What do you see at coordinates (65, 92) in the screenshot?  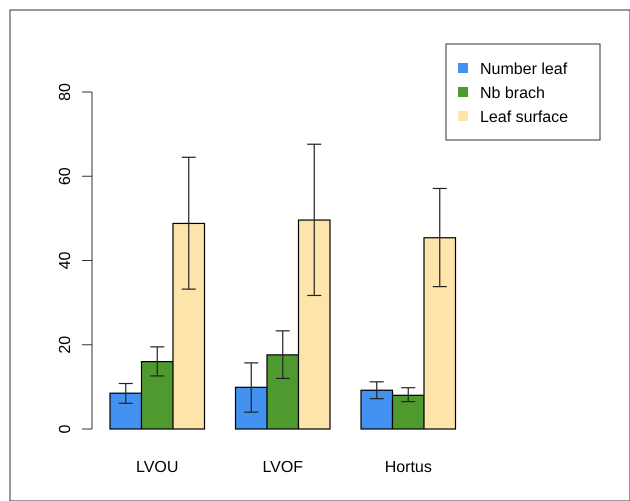 I see `y-tick-label: 80` at bounding box center [65, 92].